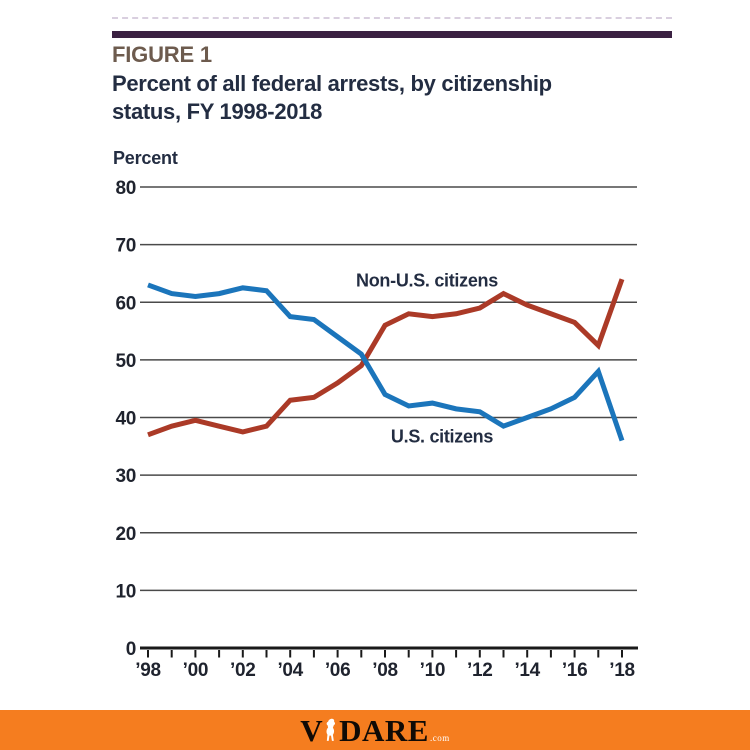 This screenshot has width=750, height=750. What do you see at coordinates (217, 111) in the screenshot?
I see `chart-title-line2: status, FY 1998-2018` at bounding box center [217, 111].